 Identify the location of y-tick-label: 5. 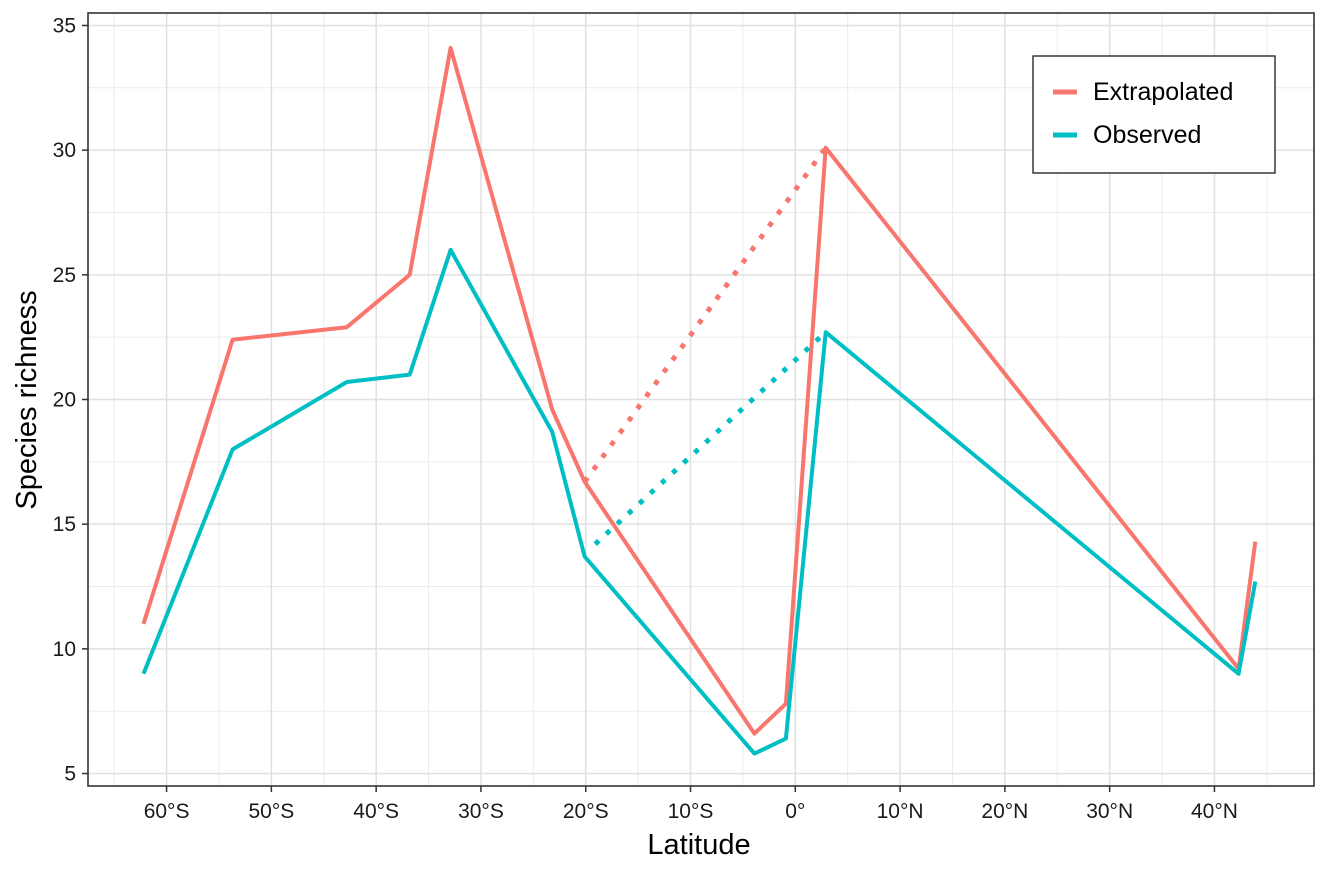
(70, 774).